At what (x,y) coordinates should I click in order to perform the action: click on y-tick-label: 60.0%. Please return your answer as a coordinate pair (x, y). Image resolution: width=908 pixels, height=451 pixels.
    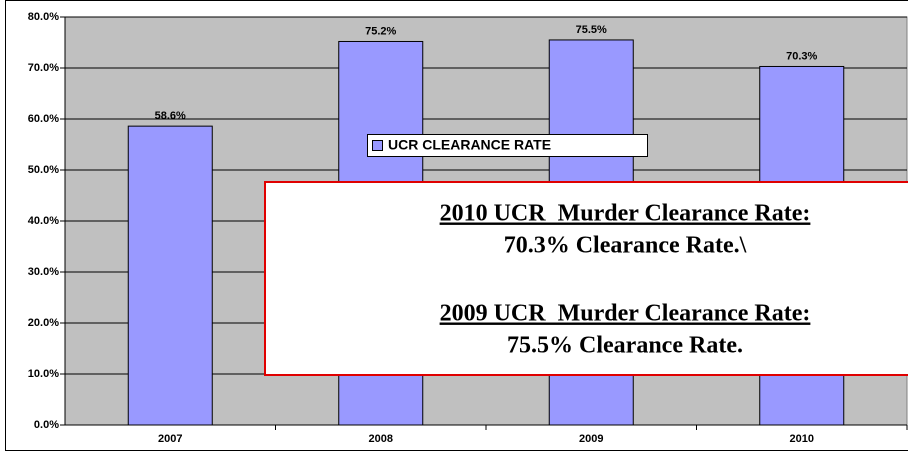
    Looking at the image, I should click on (43, 119).